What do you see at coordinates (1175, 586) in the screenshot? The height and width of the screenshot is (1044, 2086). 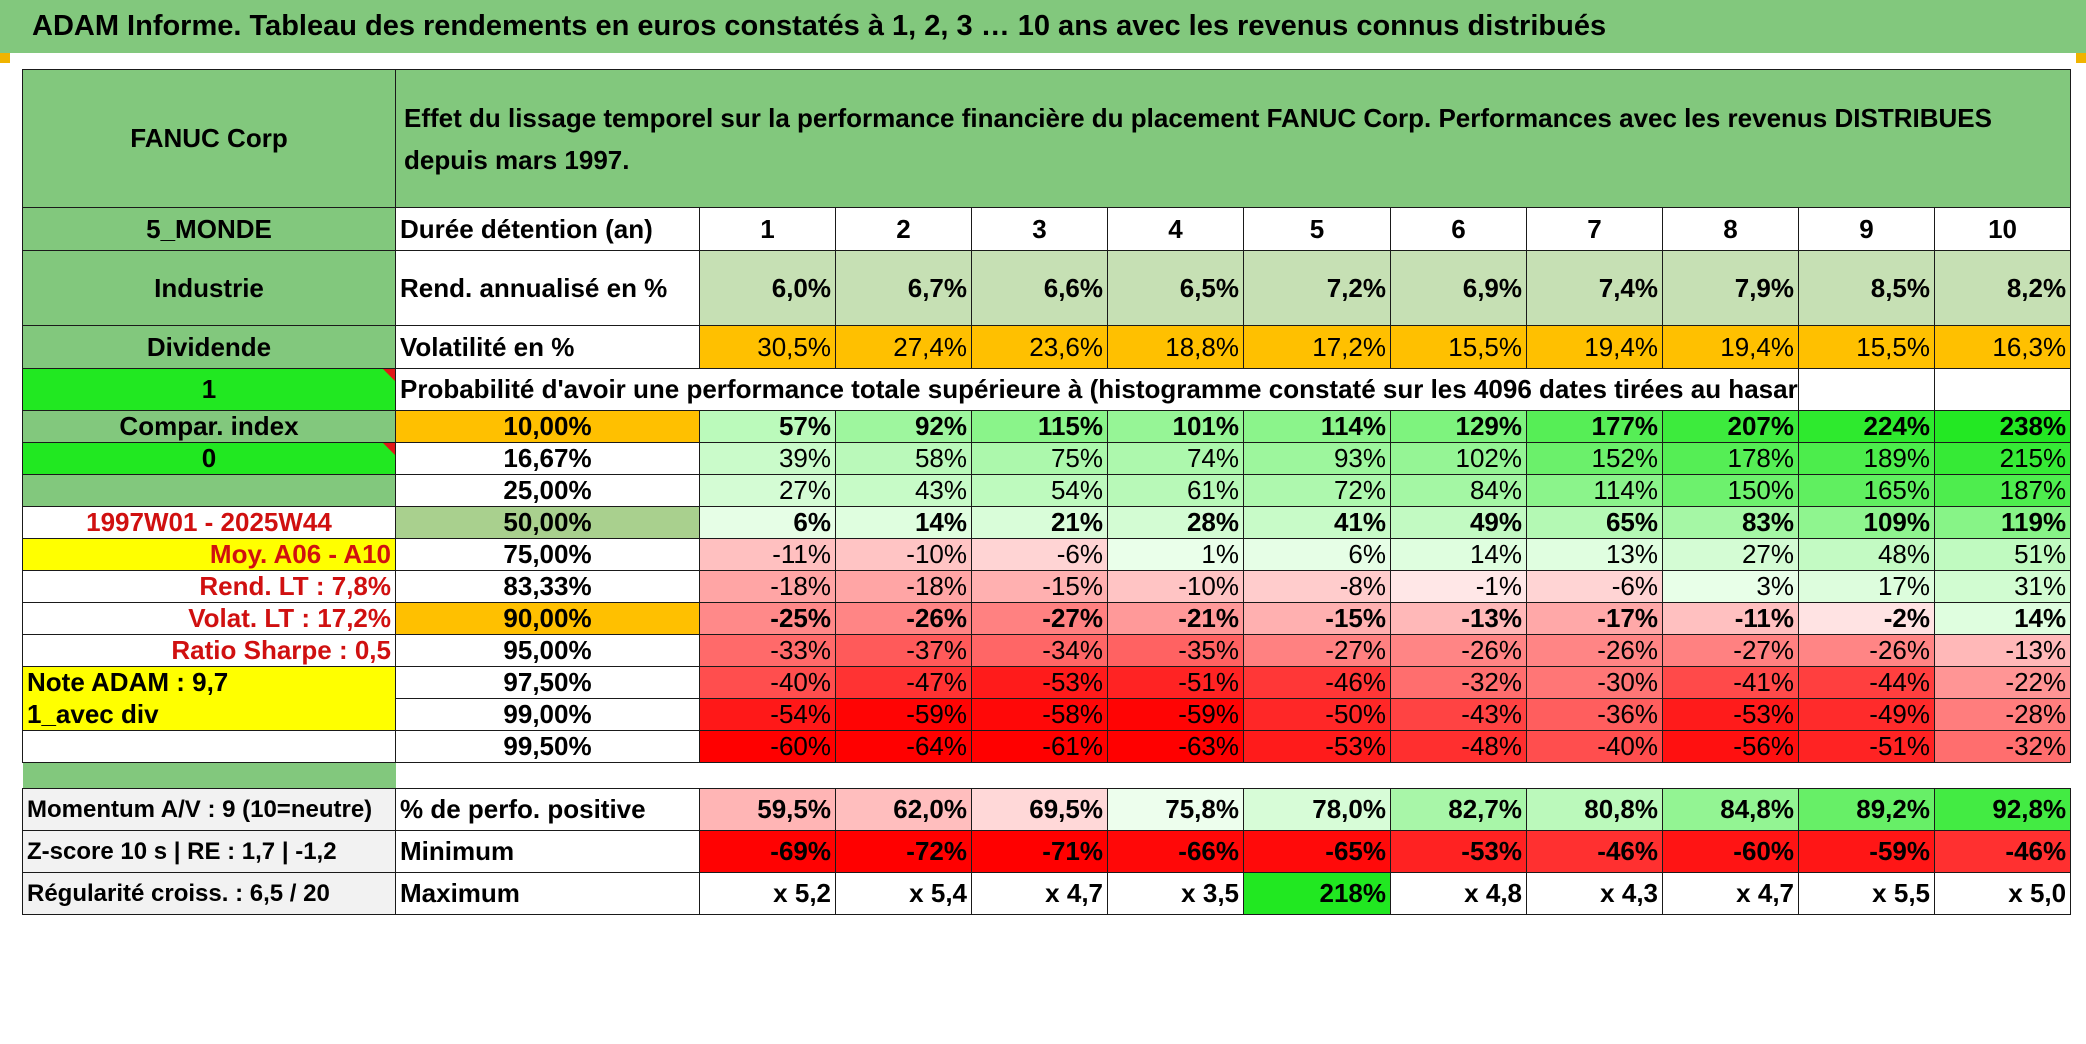 I see `quantile-value: -10%` at bounding box center [1175, 586].